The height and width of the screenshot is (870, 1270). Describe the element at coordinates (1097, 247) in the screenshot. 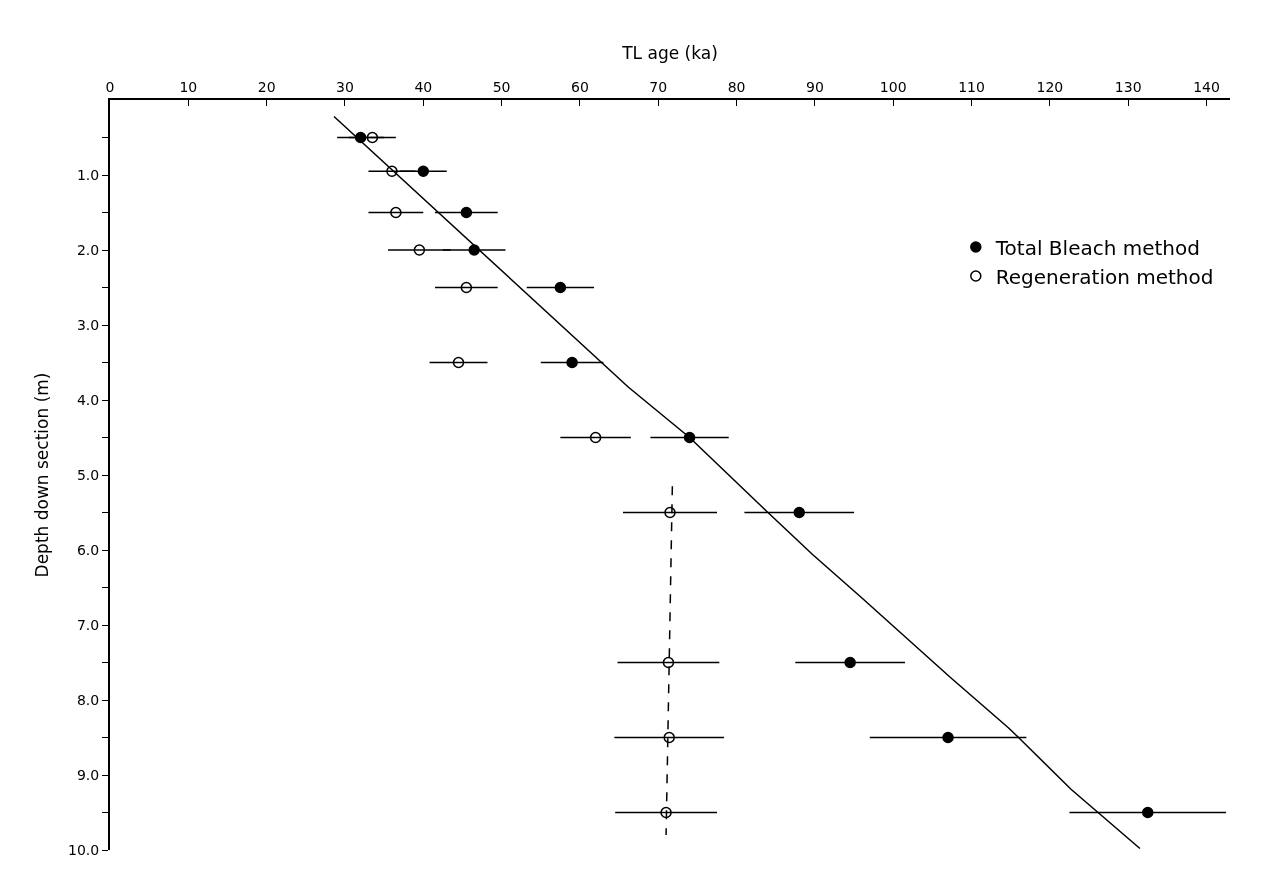

I see `legend-label: Total Bleach method` at that location.